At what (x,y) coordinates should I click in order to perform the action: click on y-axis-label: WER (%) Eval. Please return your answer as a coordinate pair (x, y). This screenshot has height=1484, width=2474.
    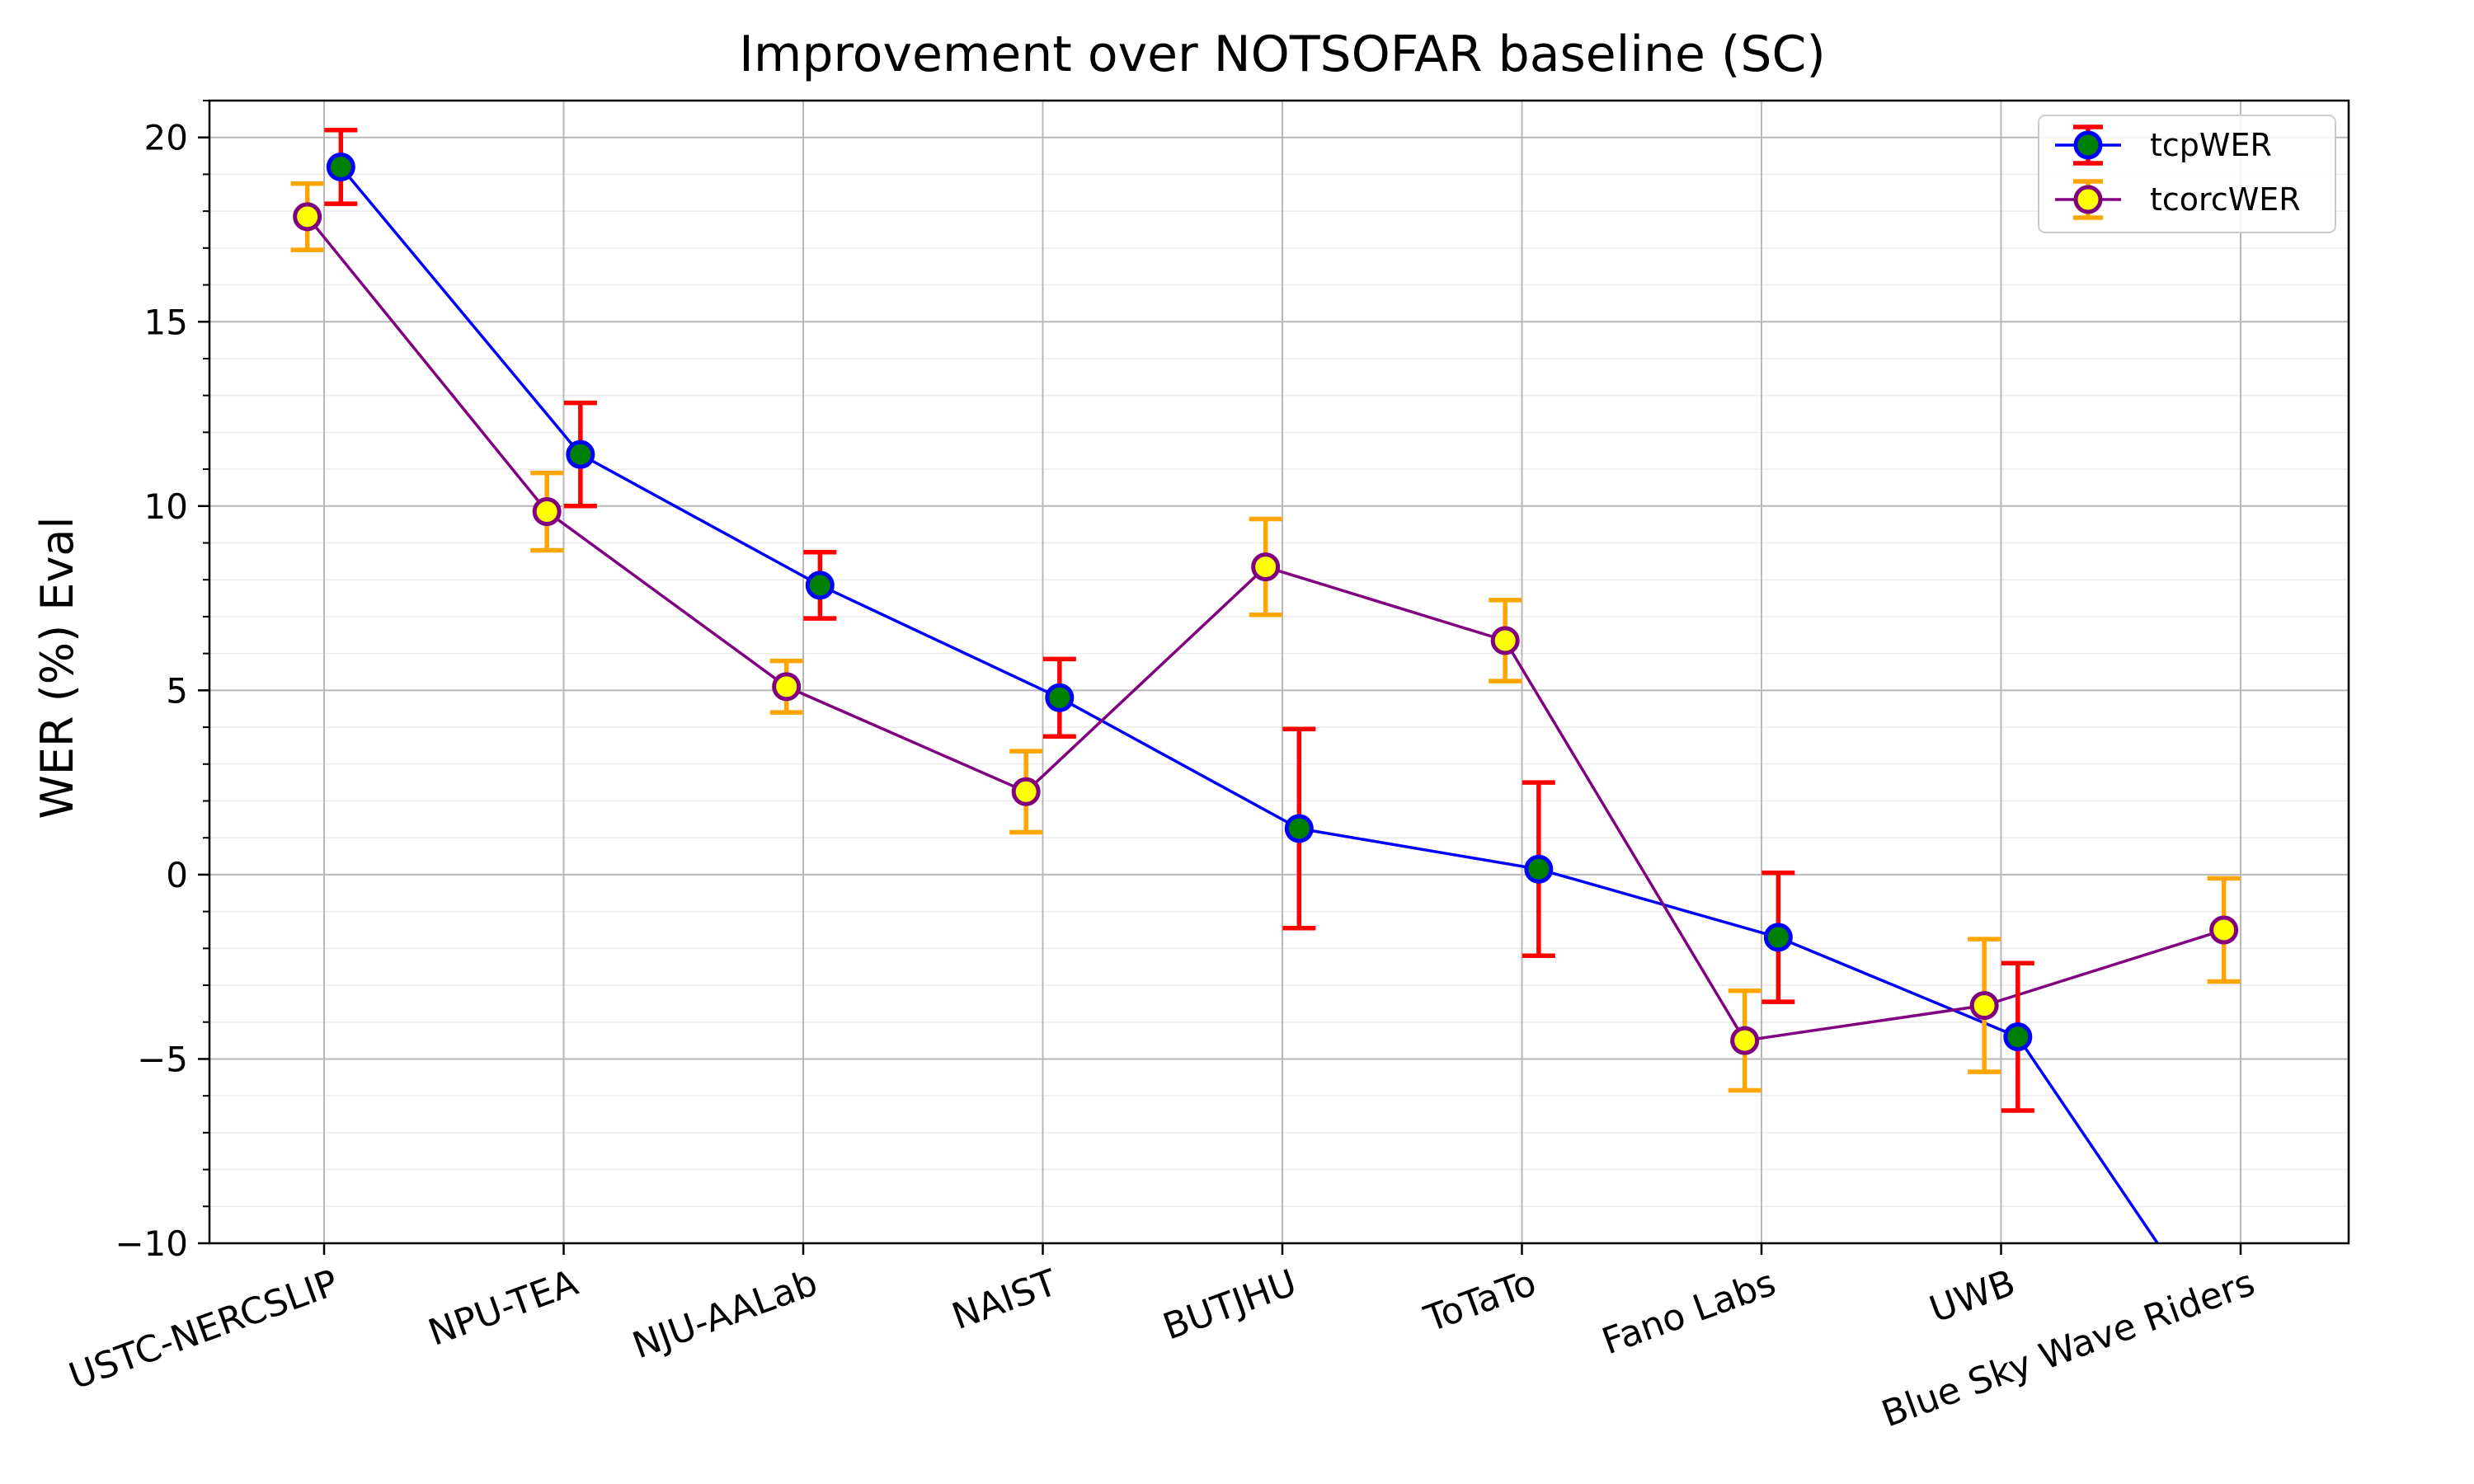
    Looking at the image, I should click on (57, 668).